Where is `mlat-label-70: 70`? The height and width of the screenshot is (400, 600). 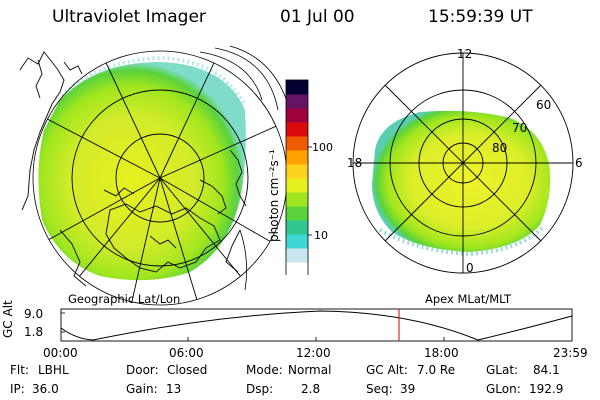 mlat-label-70: 70 is located at coordinates (520, 128).